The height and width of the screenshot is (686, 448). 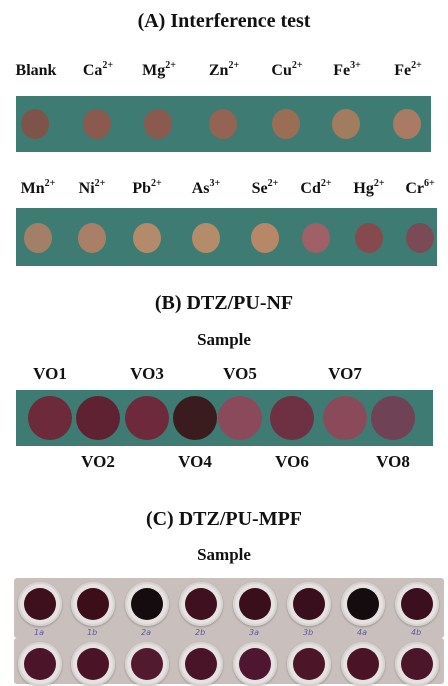 I want to click on ion-label: Mn2+, so click(x=39, y=188).